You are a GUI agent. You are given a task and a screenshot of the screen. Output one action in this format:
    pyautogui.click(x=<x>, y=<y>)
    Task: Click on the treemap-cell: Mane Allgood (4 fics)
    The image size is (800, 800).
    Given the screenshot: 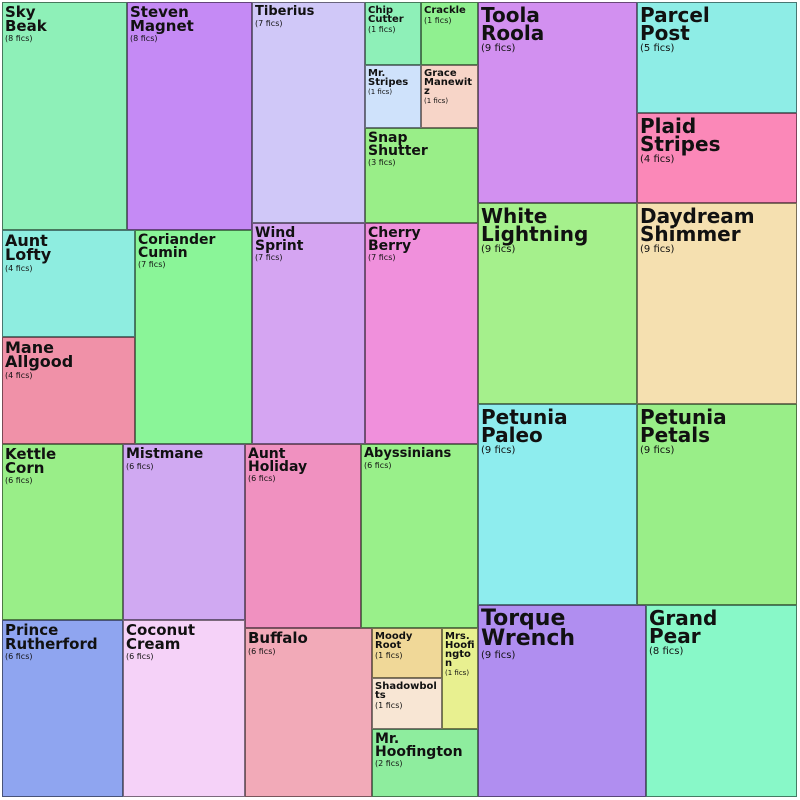 What is the action you would take?
    pyautogui.click(x=68, y=390)
    